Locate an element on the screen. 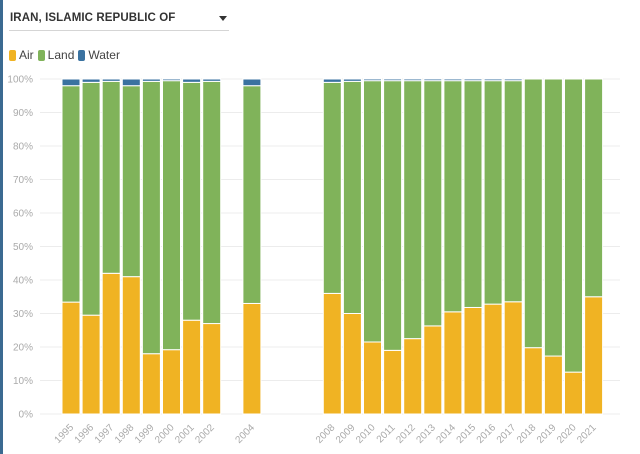  bar-air-2002 is located at coordinates (212, 369).